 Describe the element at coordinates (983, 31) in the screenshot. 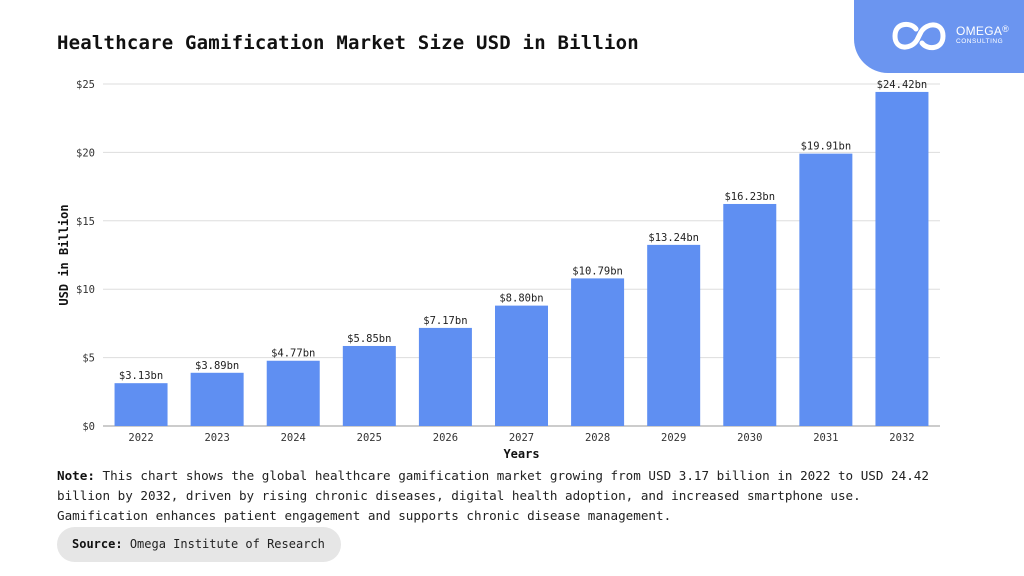

I see `logo-name: OMEGA®` at that location.